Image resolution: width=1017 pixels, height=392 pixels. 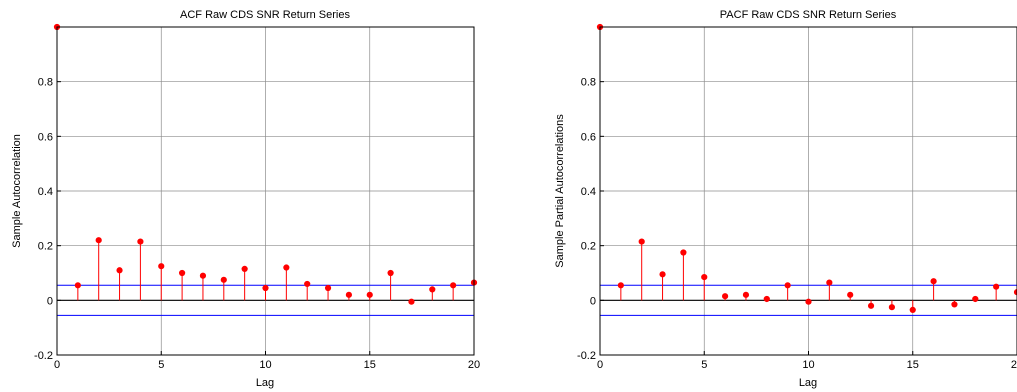 I want to click on acf-ytick-label: 0.2, so click(x=45, y=247).